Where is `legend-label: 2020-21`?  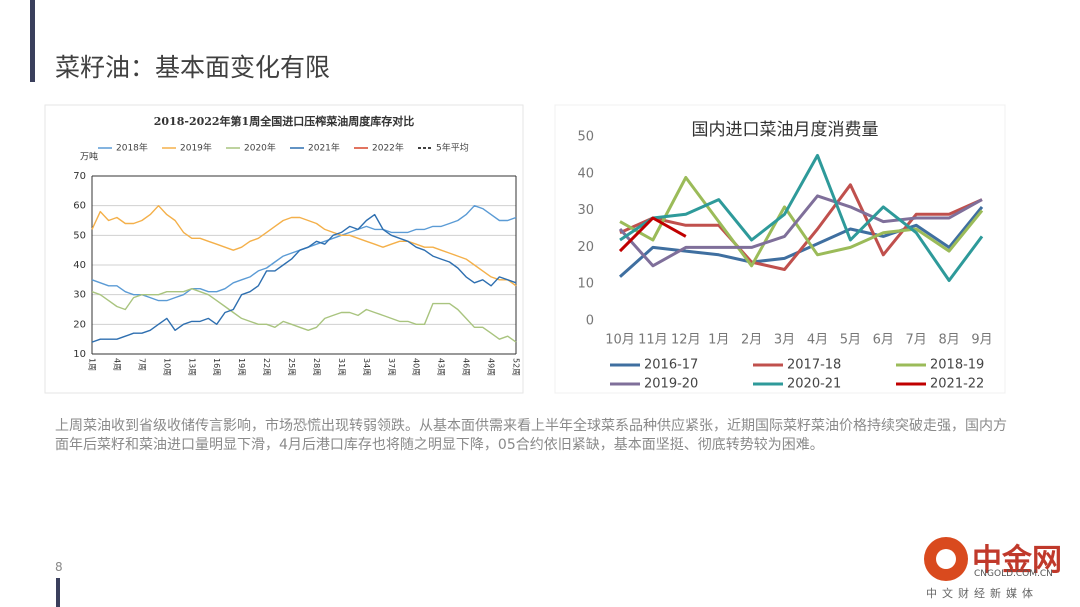
legend-label: 2020-21 is located at coordinates (814, 384).